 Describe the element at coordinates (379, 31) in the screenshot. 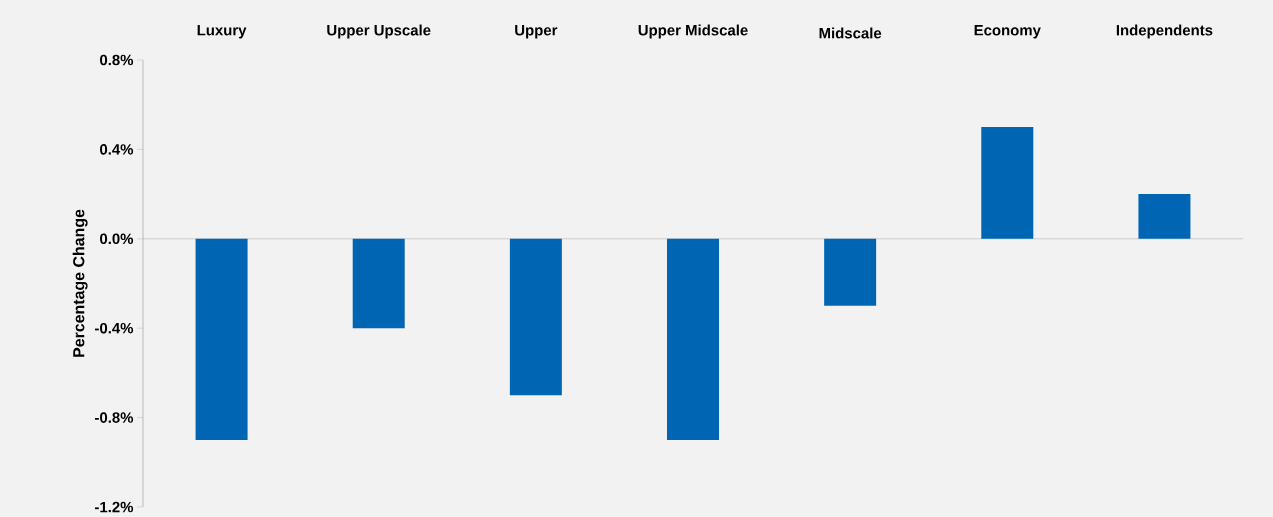

I see `x-tick-label: Upper Upscale` at that location.